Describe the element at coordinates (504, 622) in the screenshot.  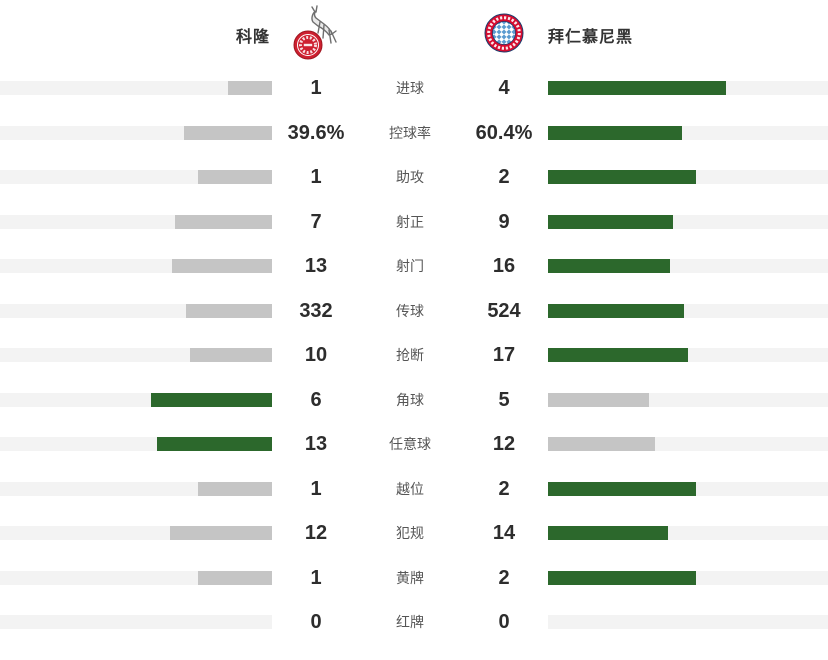
I see `stat-away-value: 0` at that location.